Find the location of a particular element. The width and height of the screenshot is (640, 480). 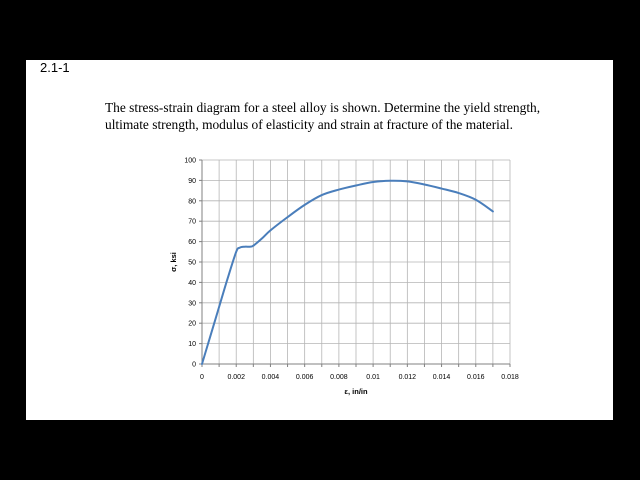

problem-number: 2.1-1 is located at coordinates (55, 67).